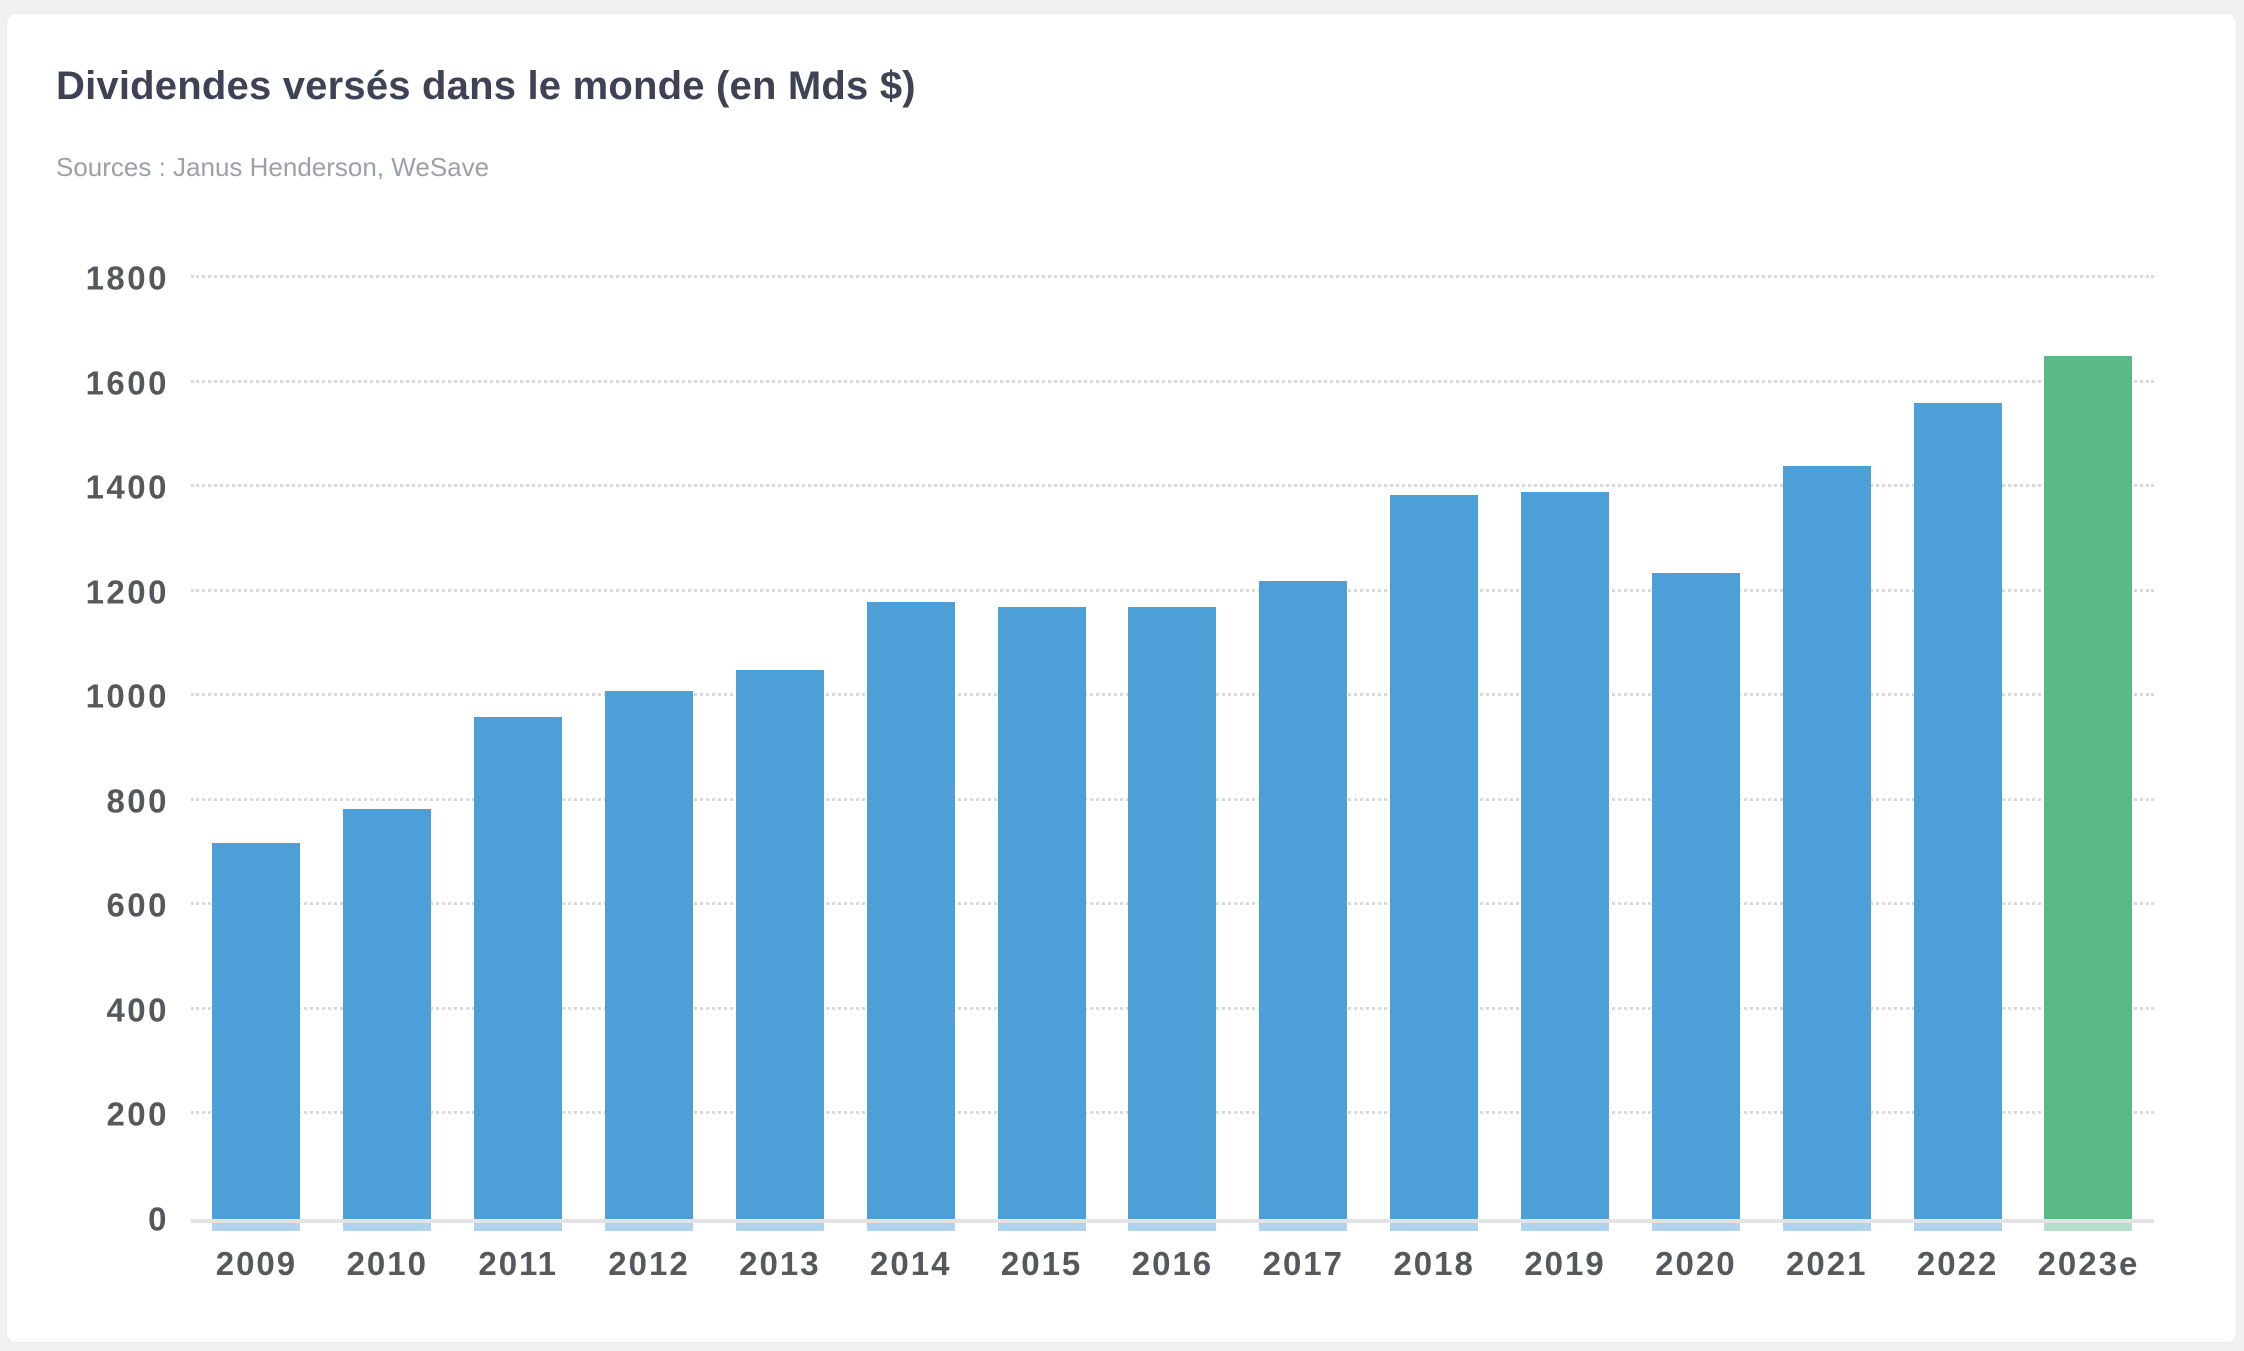  I want to click on bar-slot-2011: 2011, so click(518, 779).